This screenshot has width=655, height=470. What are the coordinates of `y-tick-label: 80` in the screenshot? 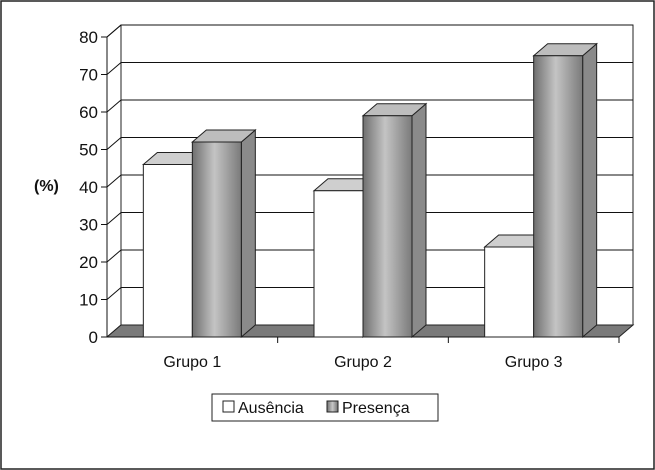 It's located at (88, 37).